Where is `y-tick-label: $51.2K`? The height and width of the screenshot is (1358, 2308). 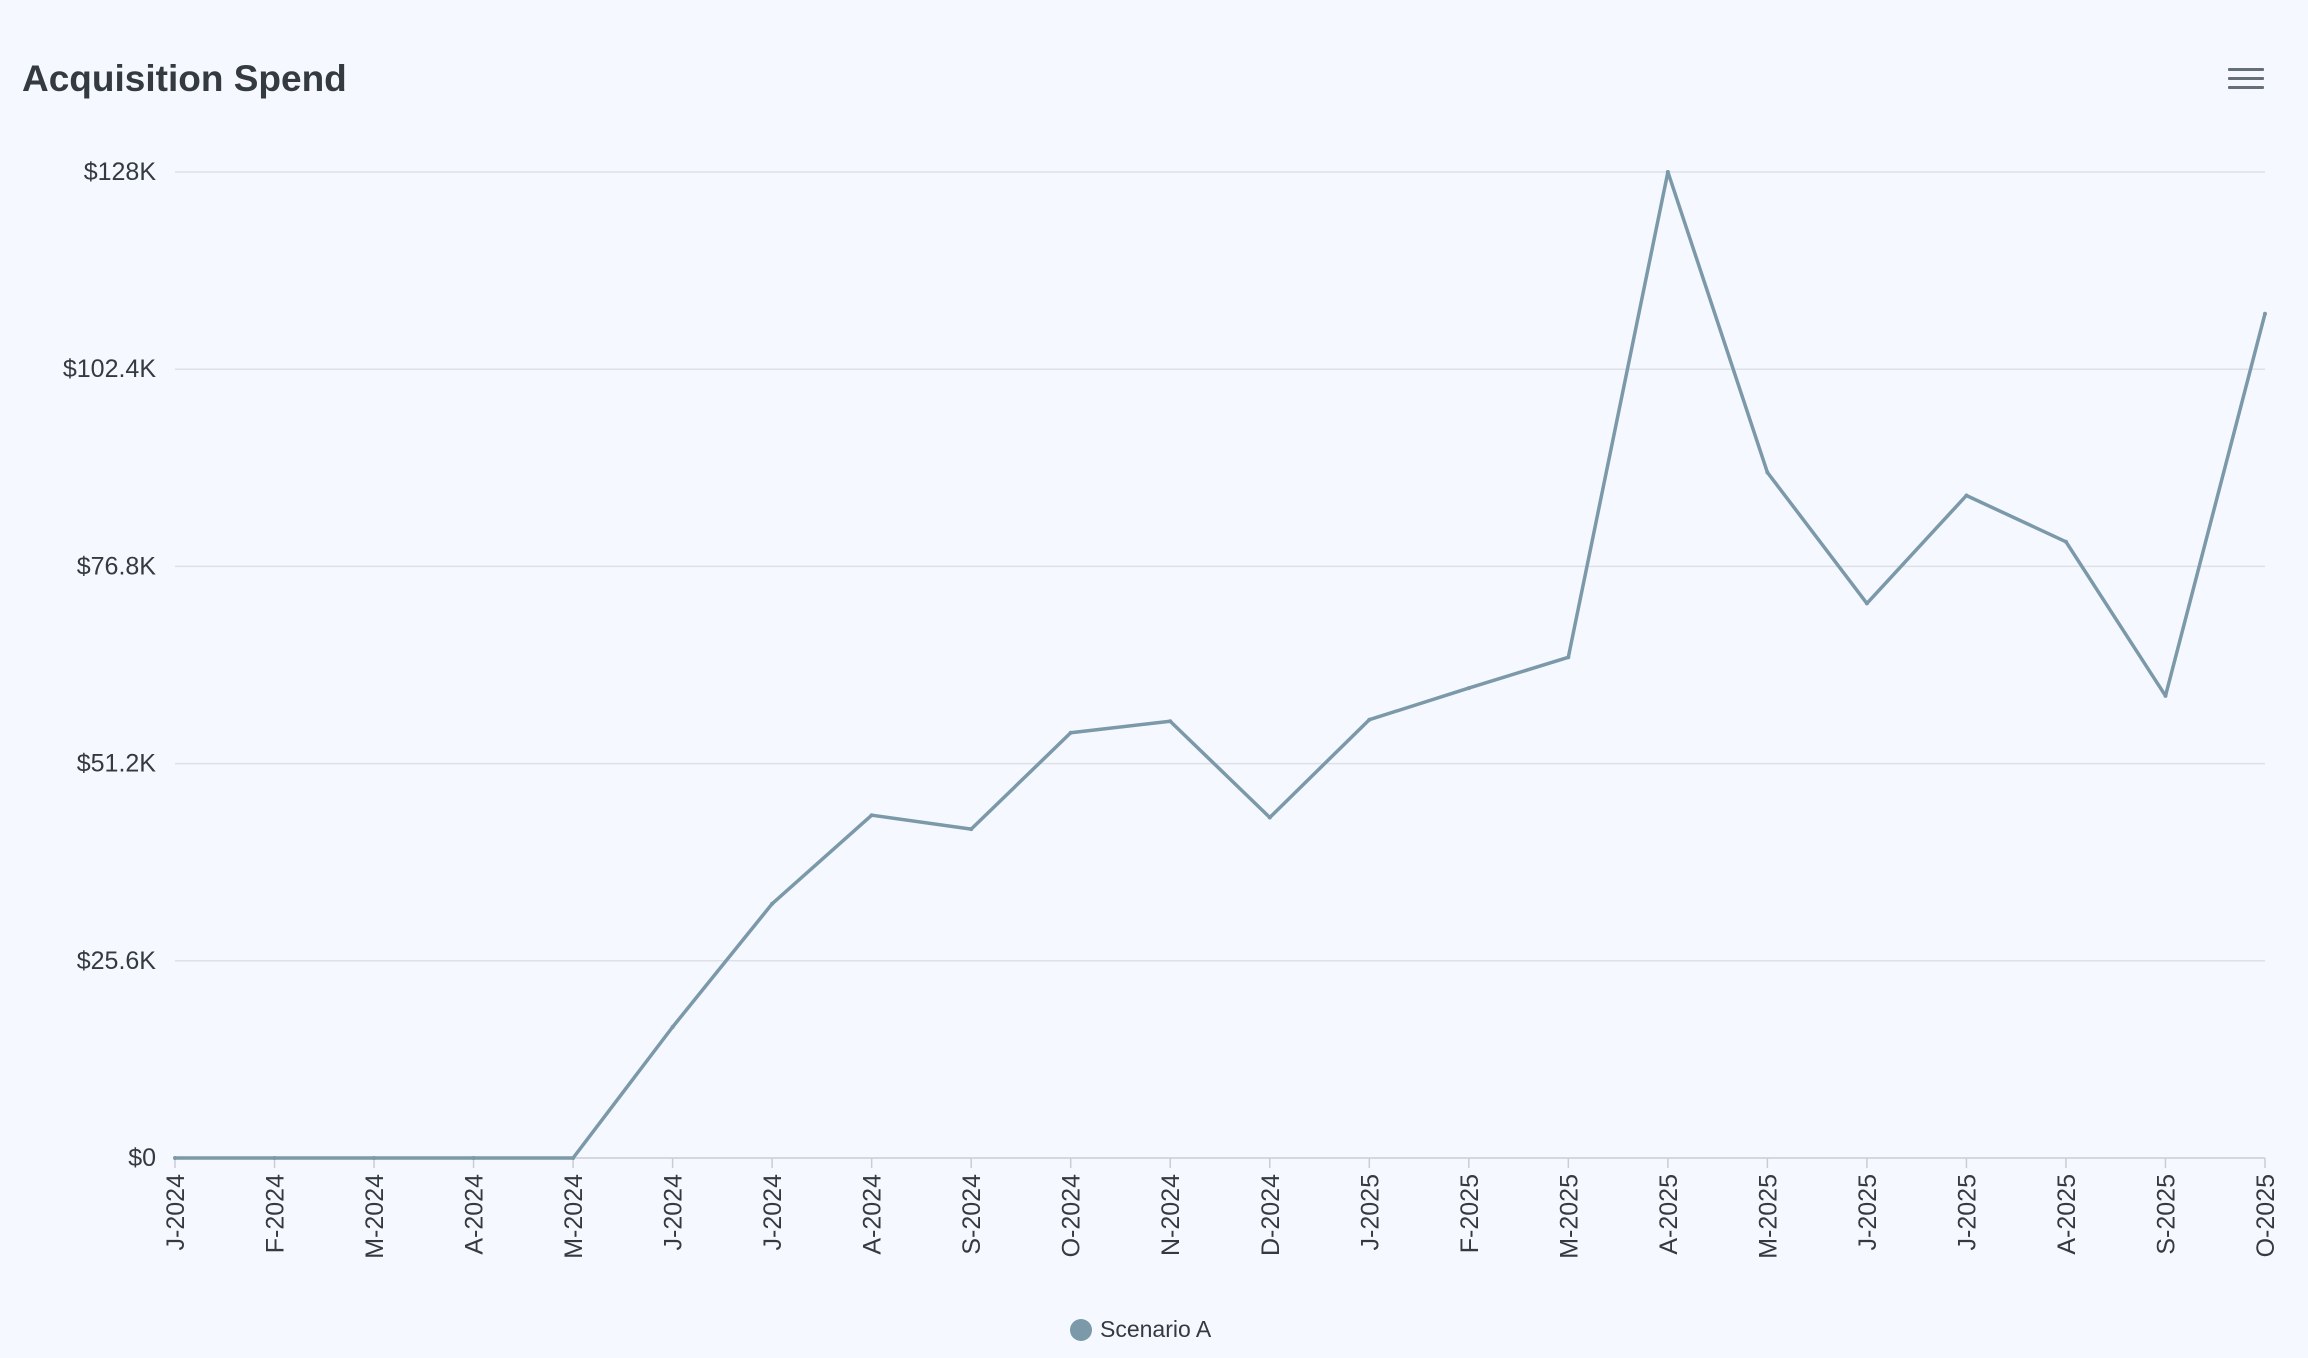
y-tick-label: $51.2K is located at coordinates (117, 764).